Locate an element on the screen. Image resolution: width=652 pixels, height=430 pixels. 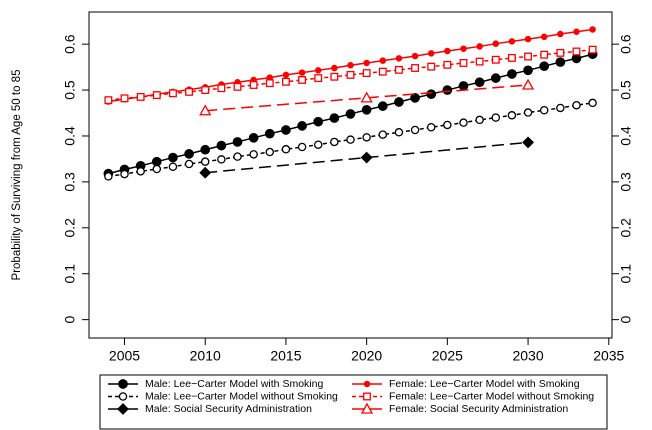
legend-item: Male: Lee−Carter Model with Smoking is located at coordinates (215, 384).